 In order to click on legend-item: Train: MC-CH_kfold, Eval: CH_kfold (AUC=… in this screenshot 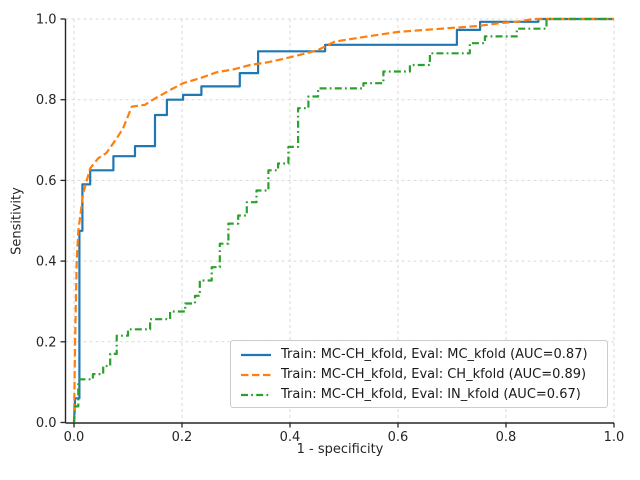, I will do `click(419, 375)`.